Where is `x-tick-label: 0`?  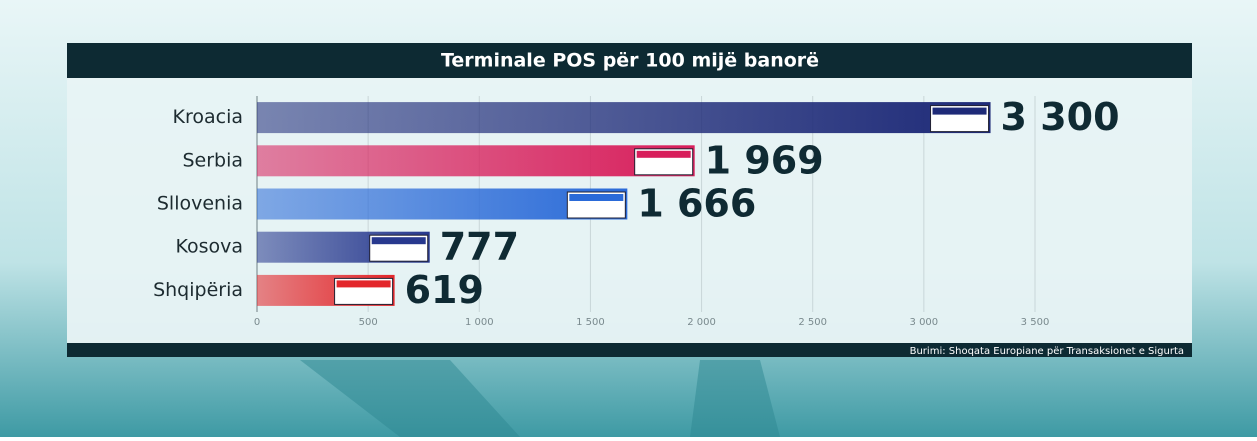 x-tick-label: 0 is located at coordinates (257, 322).